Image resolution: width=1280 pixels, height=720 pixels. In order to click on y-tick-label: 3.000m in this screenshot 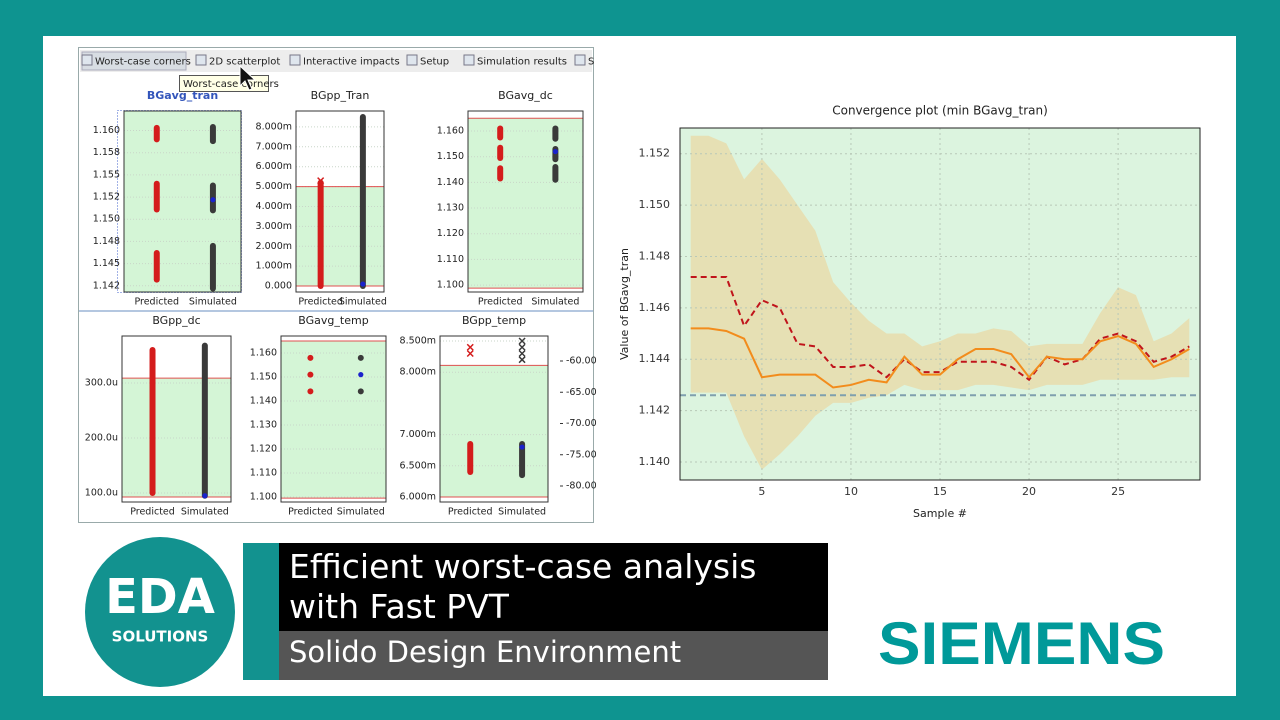, I will do `click(274, 226)`.